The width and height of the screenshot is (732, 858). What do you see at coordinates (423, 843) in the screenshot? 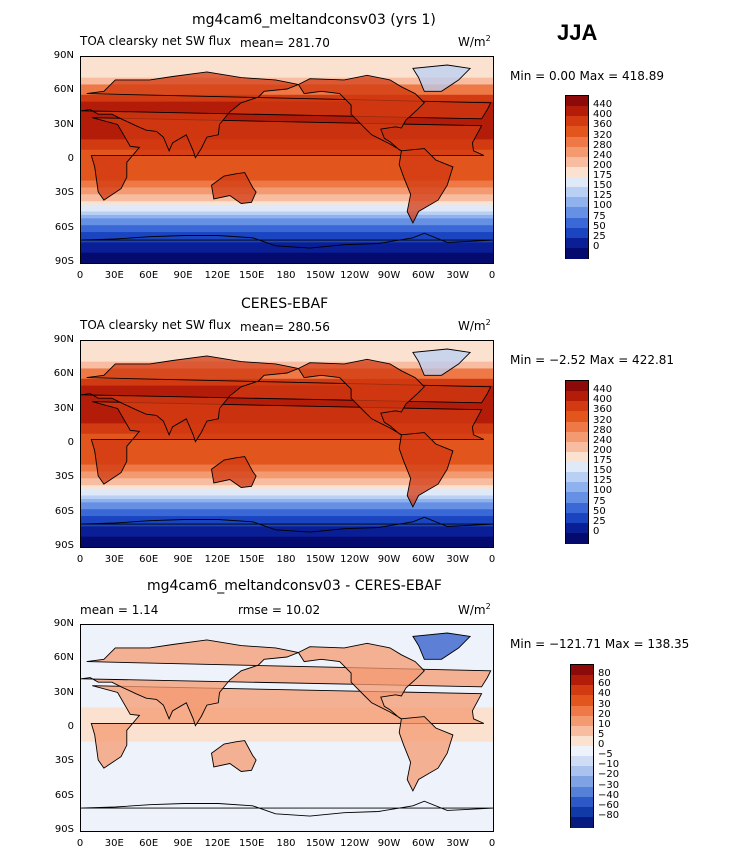
I see `lon-tick-label: 60W` at bounding box center [423, 843].